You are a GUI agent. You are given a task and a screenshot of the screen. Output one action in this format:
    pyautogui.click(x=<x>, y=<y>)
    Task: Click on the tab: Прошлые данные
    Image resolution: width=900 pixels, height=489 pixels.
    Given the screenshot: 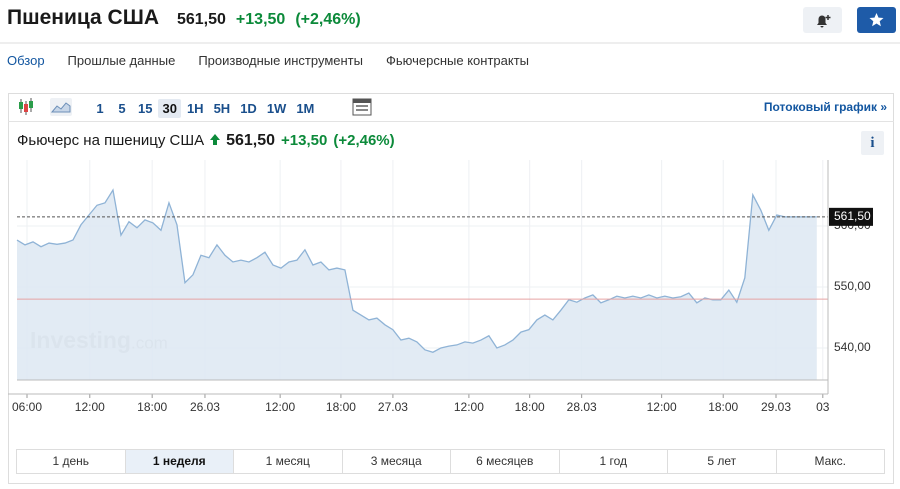 What is the action you would take?
    pyautogui.click(x=121, y=60)
    